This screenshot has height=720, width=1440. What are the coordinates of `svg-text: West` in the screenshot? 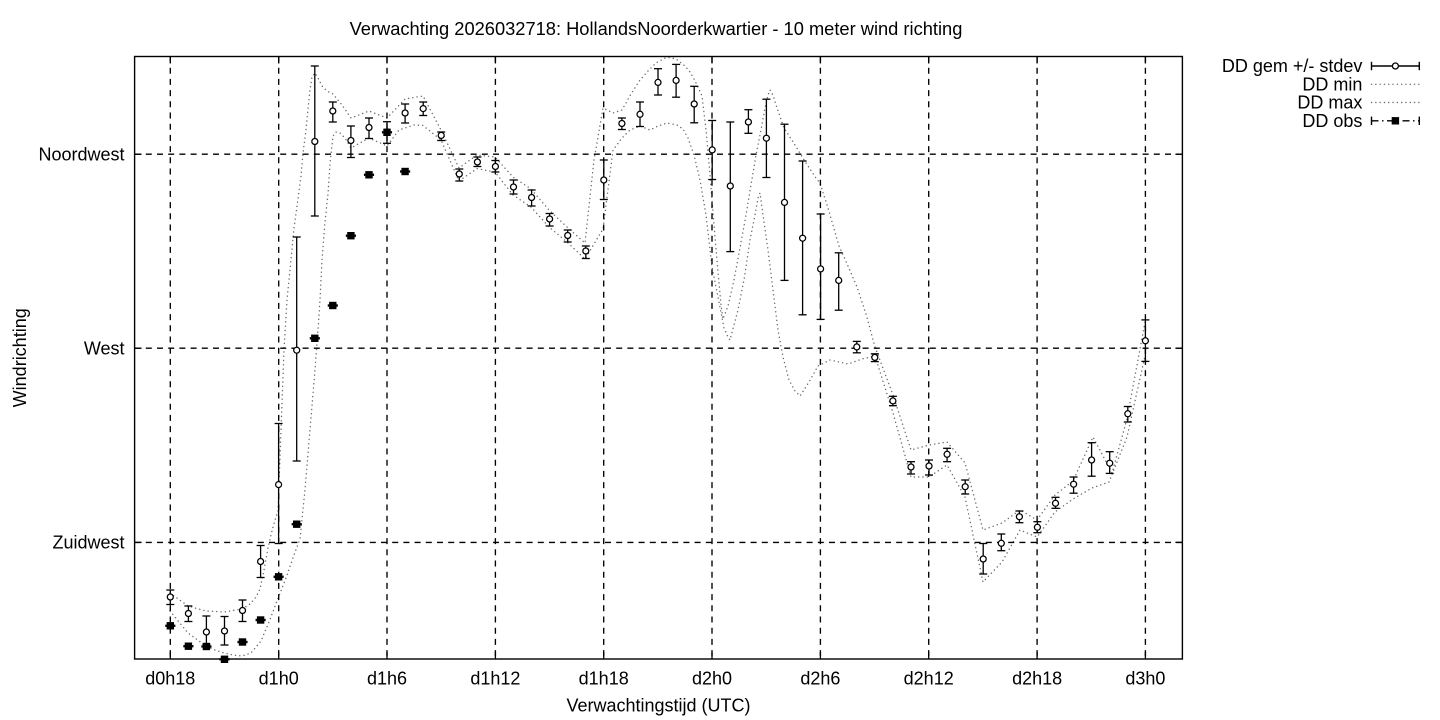 It's located at (104, 348).